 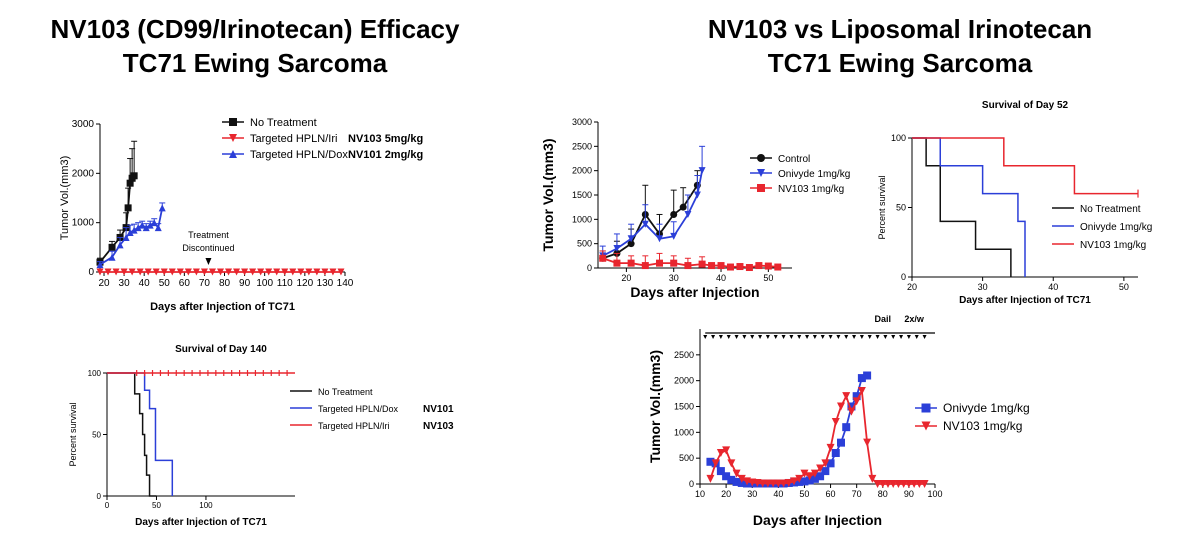 I want to click on x-tick-label-c: 50, so click(x=768, y=278).